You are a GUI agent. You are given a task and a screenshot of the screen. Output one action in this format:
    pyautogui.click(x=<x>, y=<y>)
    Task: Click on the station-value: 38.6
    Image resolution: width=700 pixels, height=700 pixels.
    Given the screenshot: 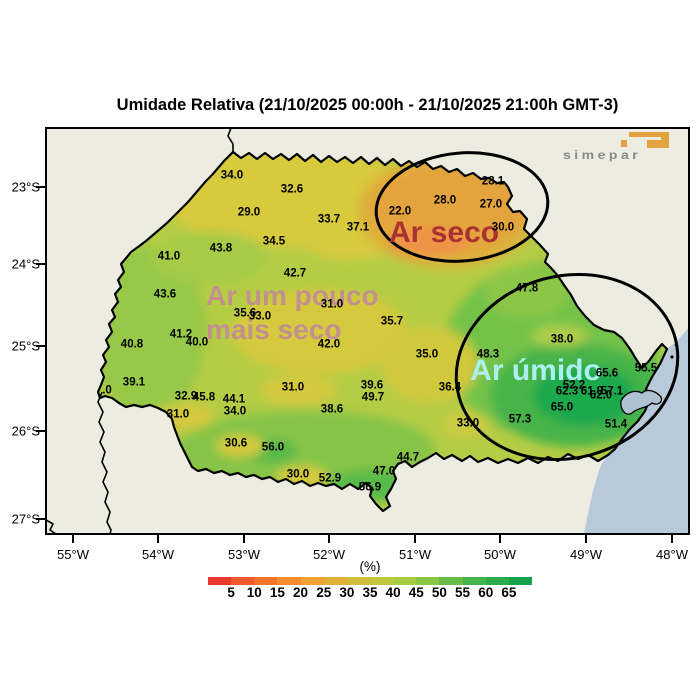 What is the action you would take?
    pyautogui.click(x=332, y=409)
    